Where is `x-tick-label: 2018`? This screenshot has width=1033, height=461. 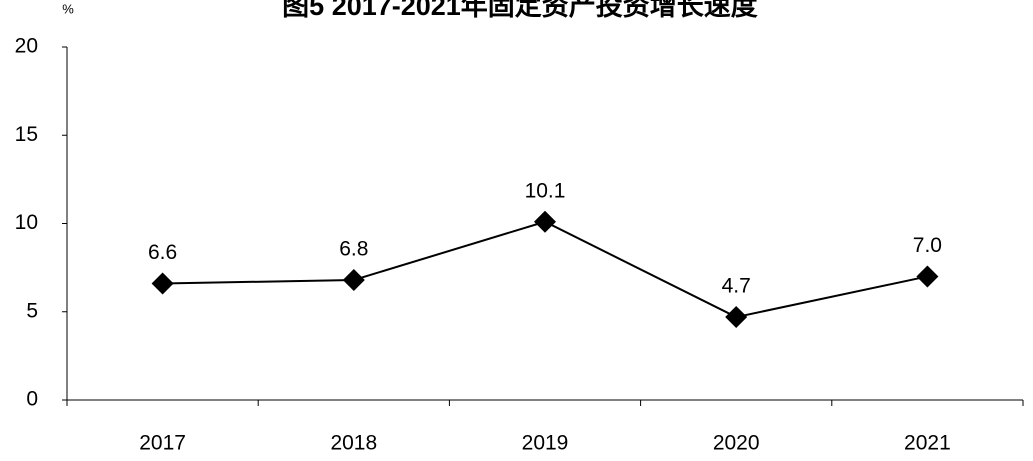 x-tick-label: 2018 is located at coordinates (353, 443).